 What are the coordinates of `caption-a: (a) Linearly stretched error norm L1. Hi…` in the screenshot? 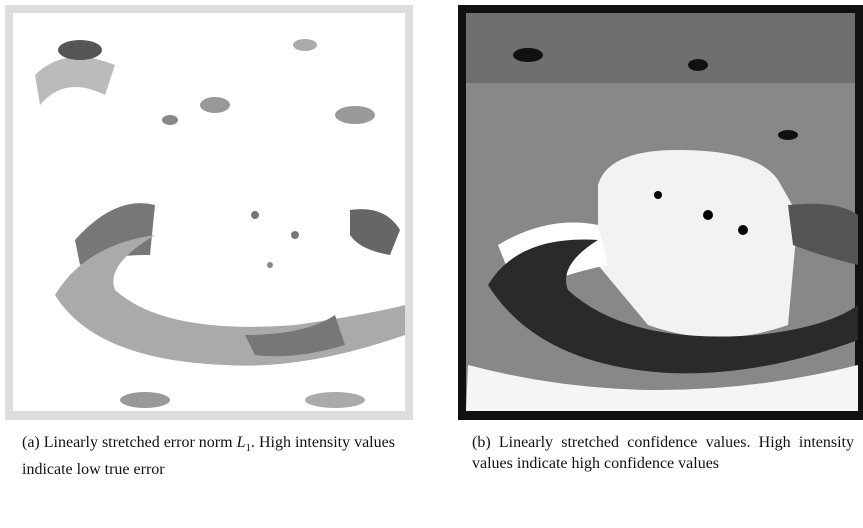 It's located at (219, 456).